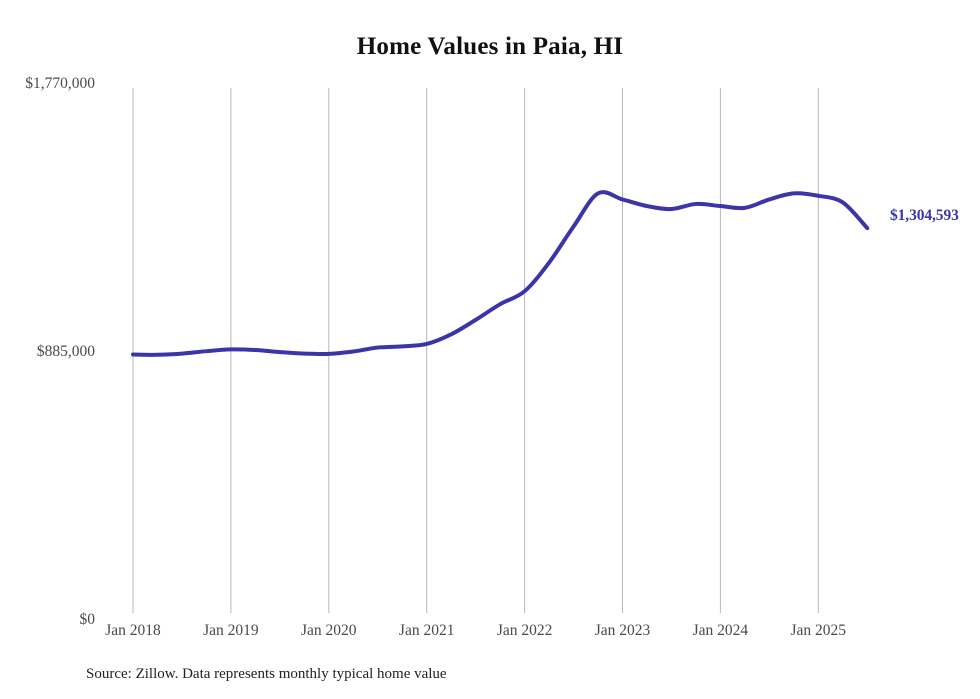 The image size is (980, 699). Describe the element at coordinates (924, 215) in the screenshot. I see `end-value-annotation: $1,304,593` at that location.